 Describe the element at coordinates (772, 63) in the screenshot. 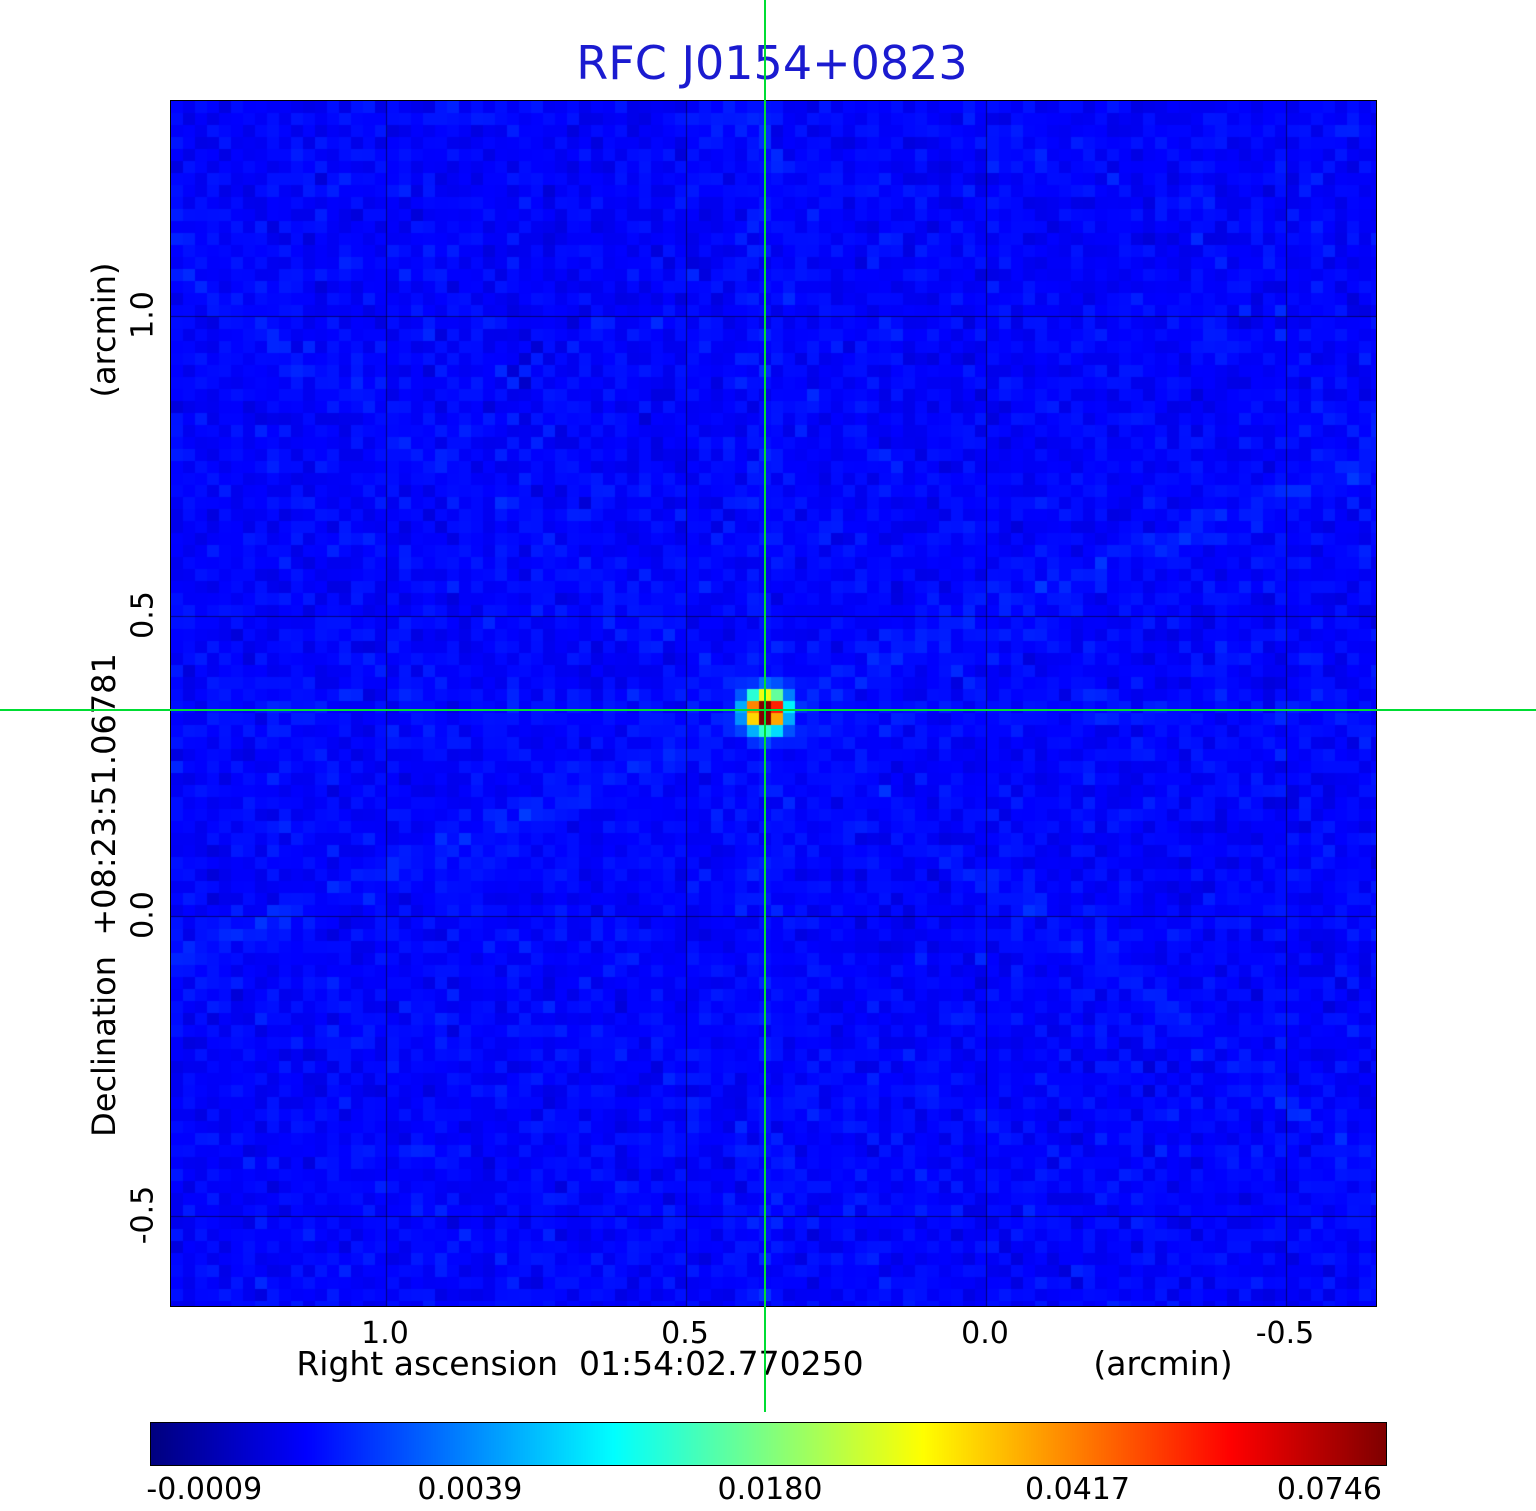

I see `figure-title: RFC J0154+0823` at that location.